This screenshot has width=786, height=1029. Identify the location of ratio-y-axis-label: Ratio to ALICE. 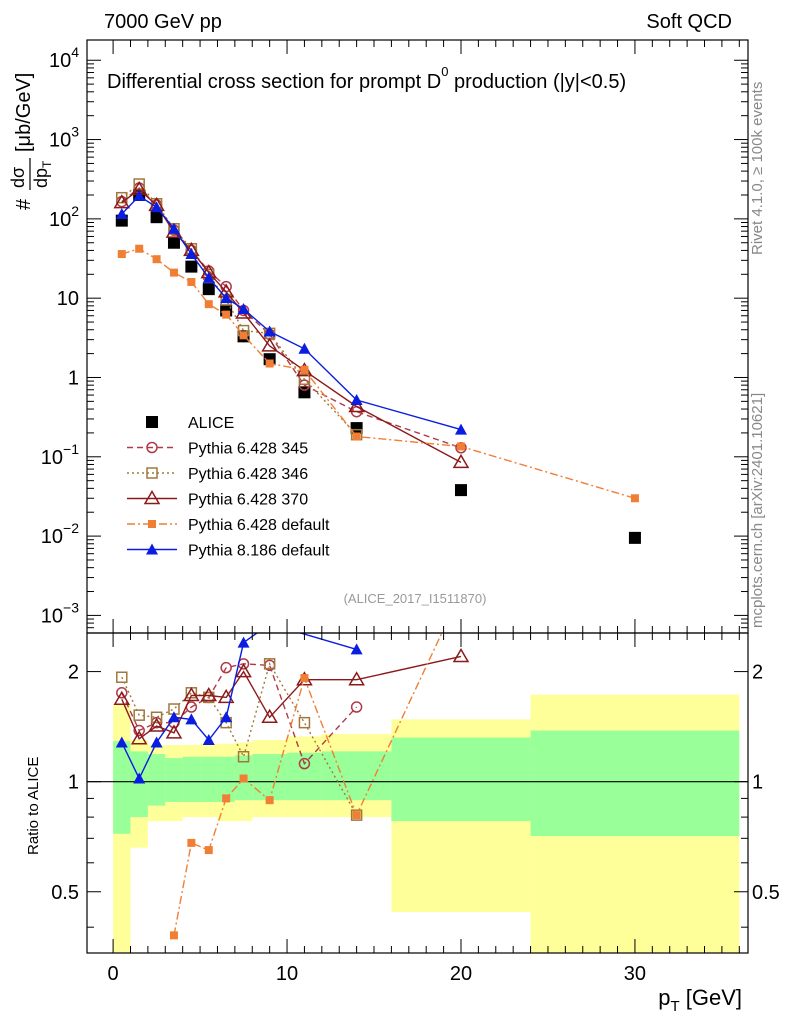
(33, 806).